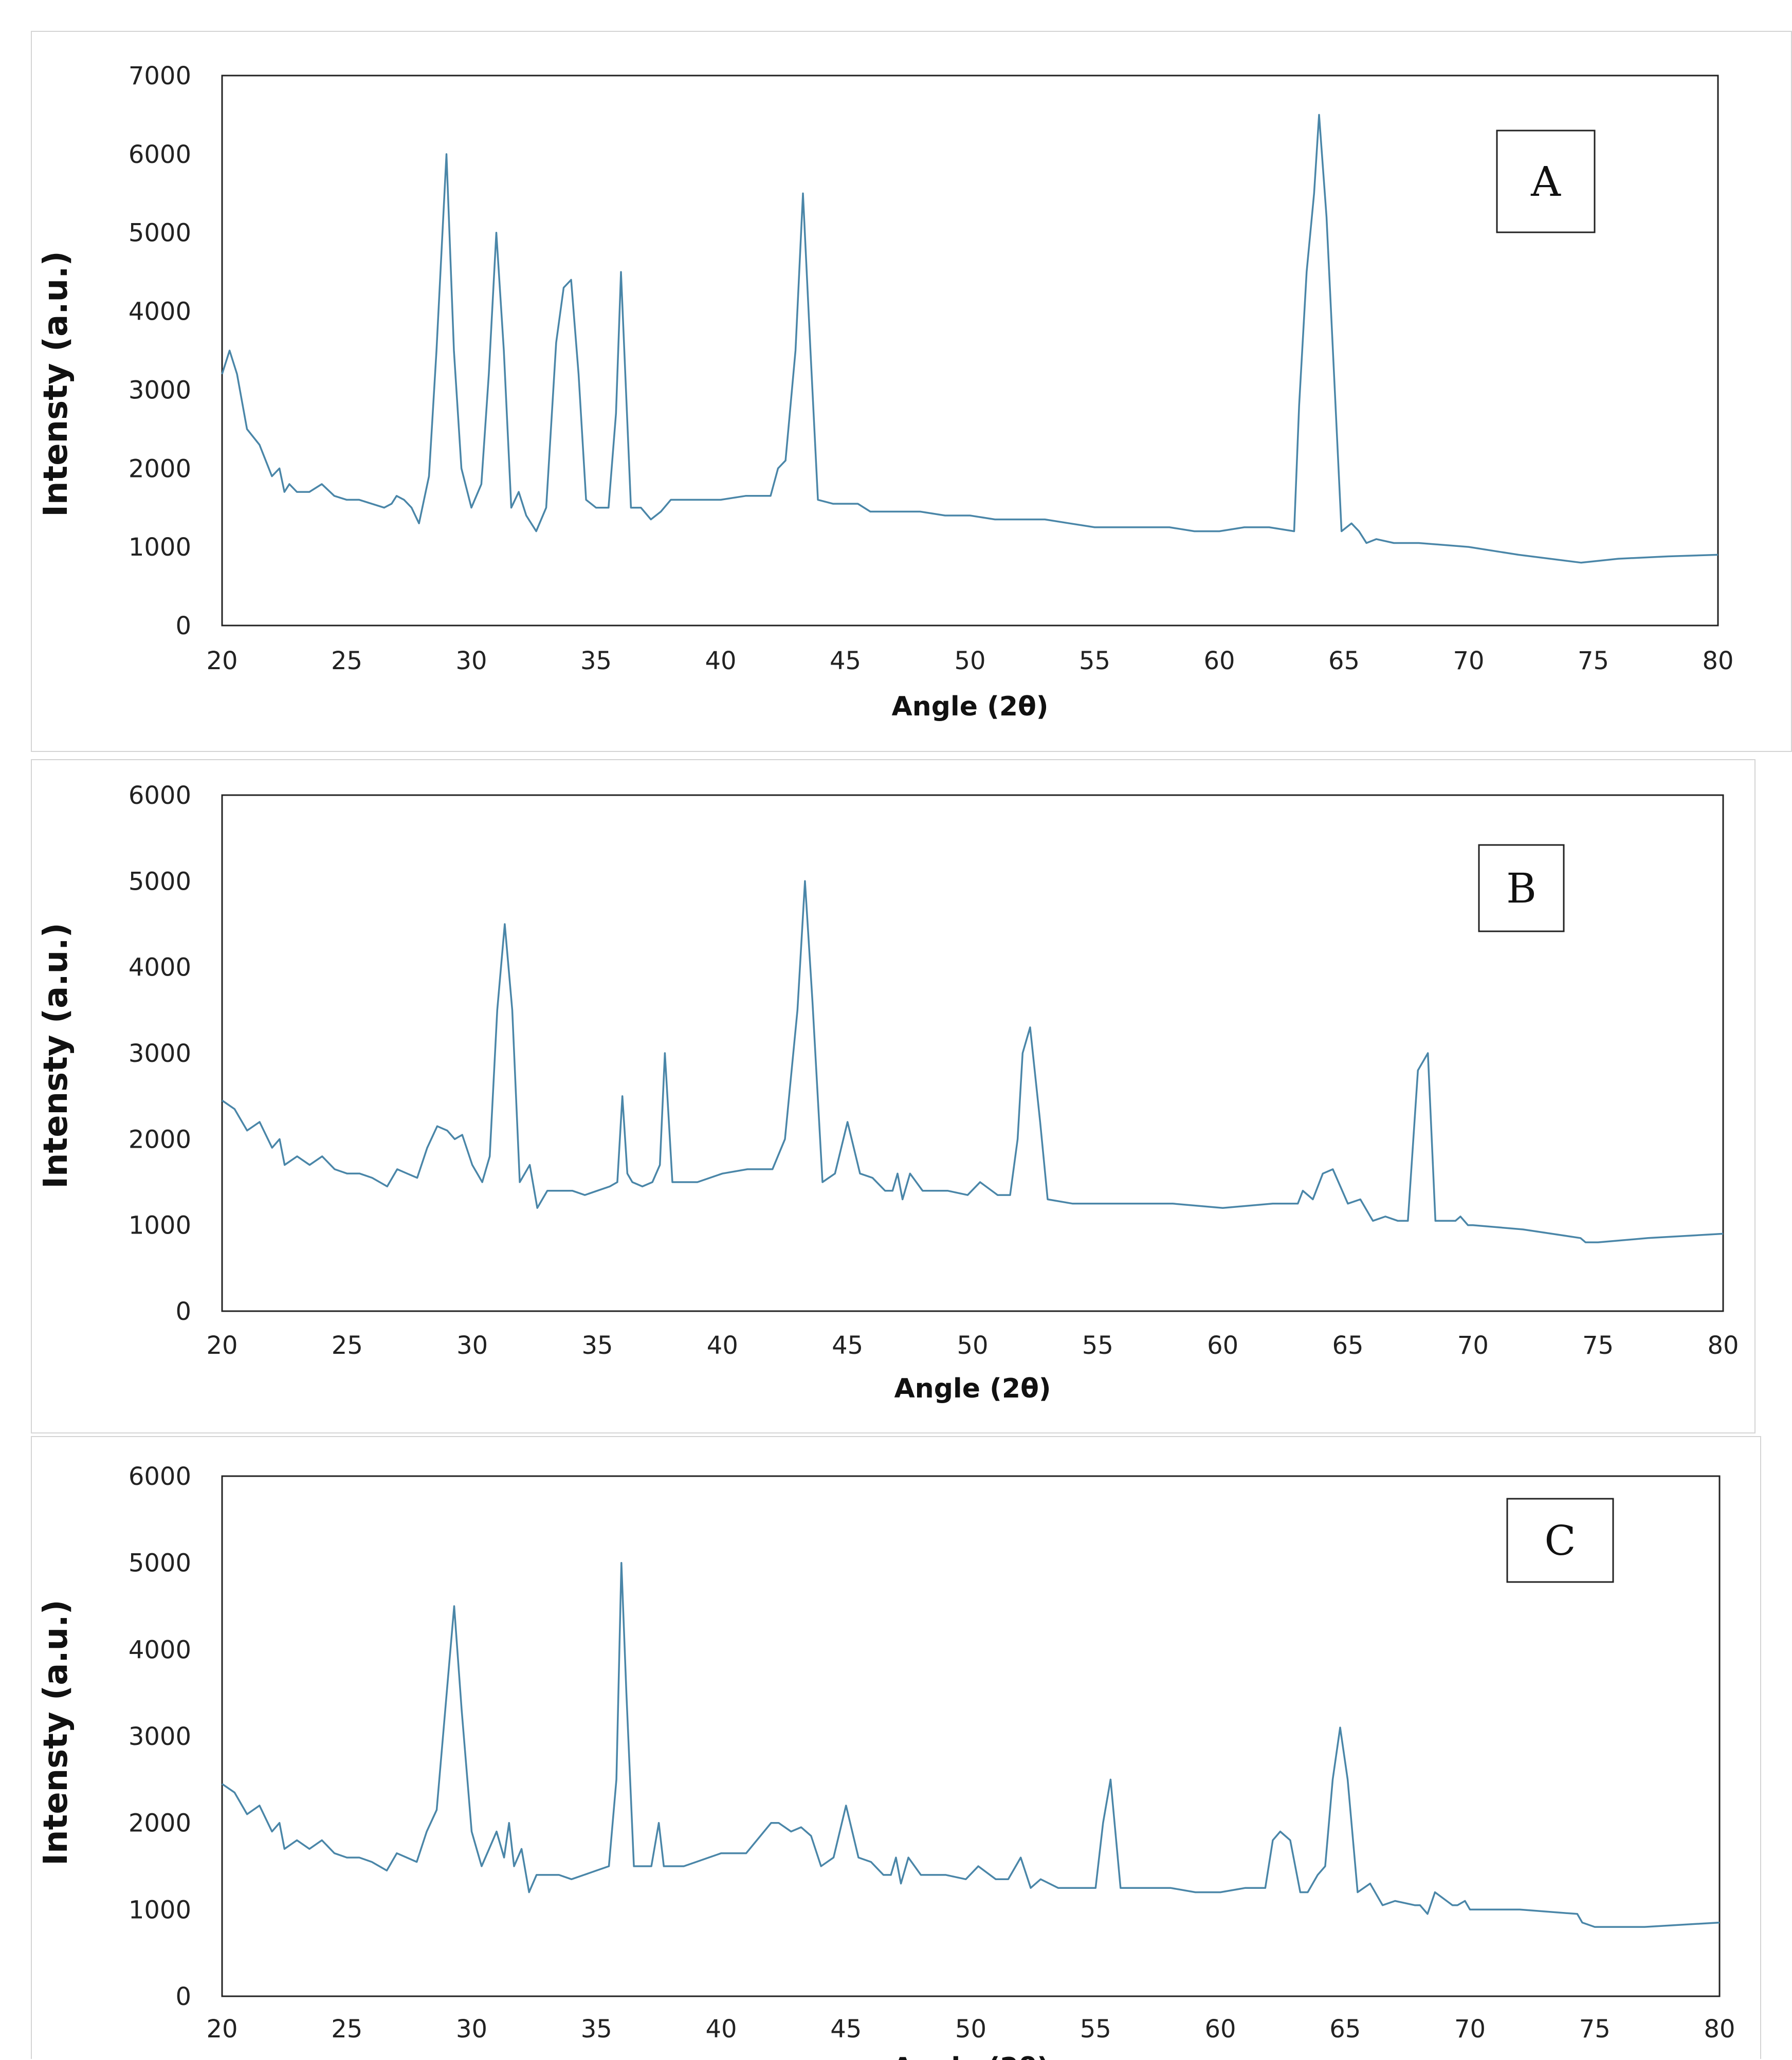  What do you see at coordinates (973, 1061) in the screenshot?
I see `series-line-b` at bounding box center [973, 1061].